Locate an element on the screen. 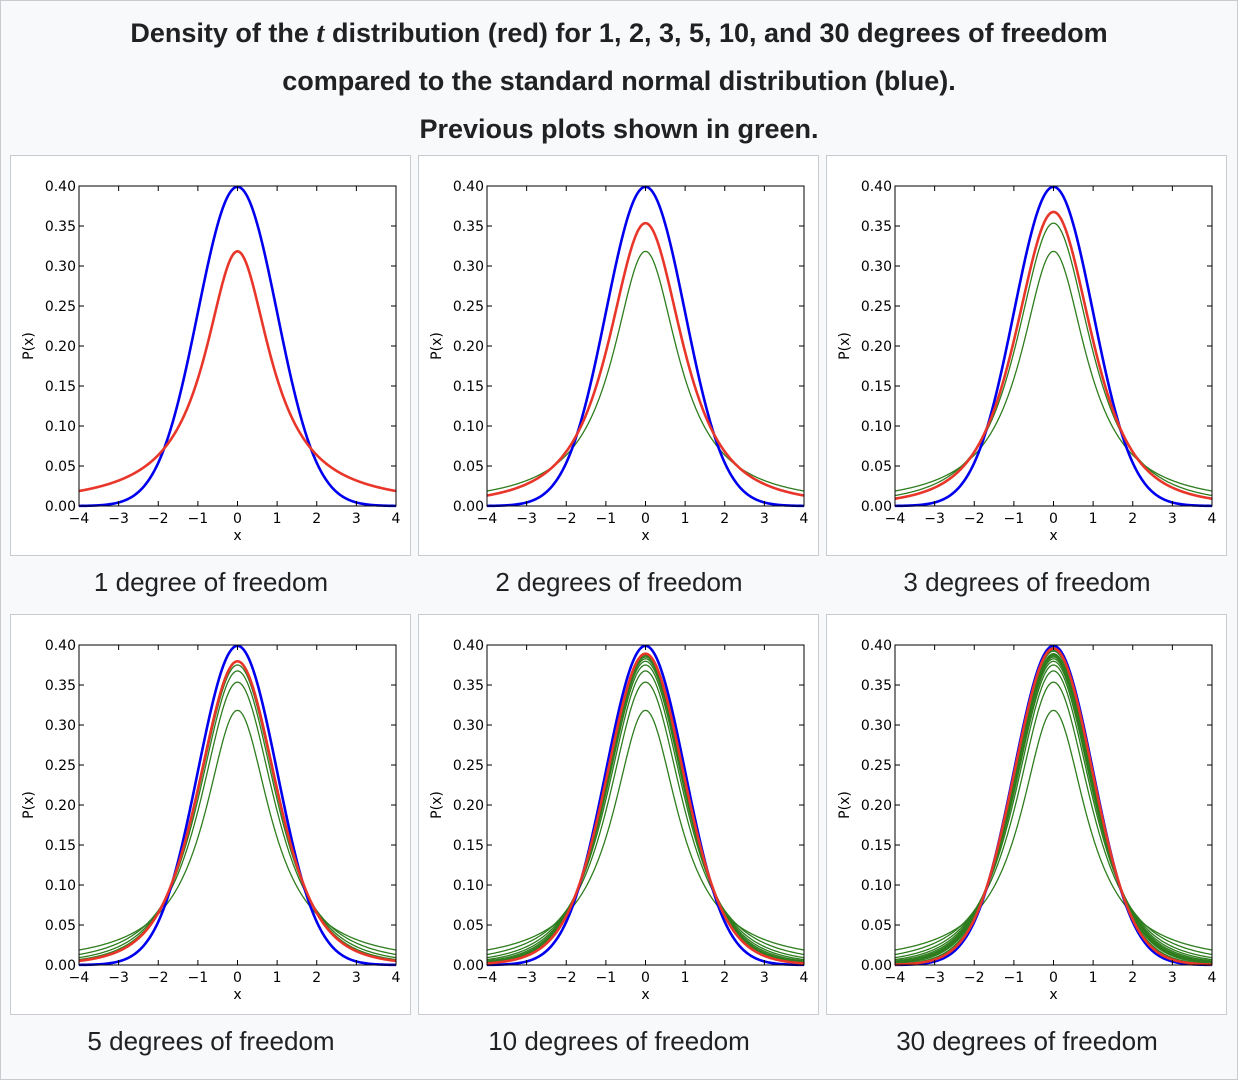 This screenshot has height=1080, width=1238. t-density-curve-df2 is located at coordinates (645, 359).